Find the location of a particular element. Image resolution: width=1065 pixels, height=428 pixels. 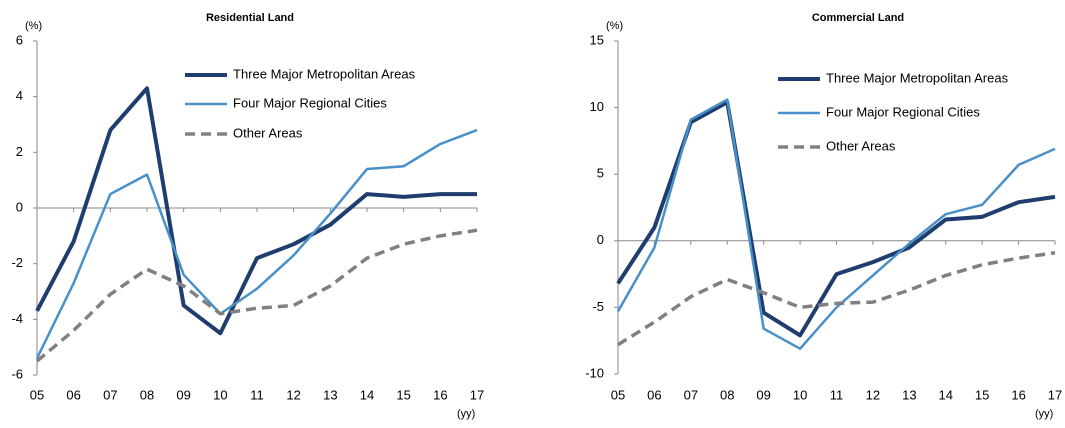

y-tick-label: 5 is located at coordinates (600, 173).